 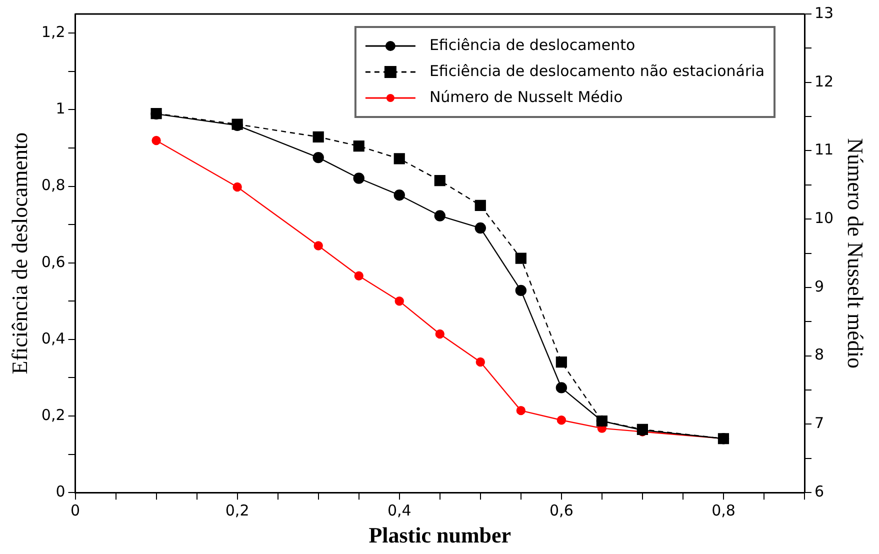 I want to click on y-tick-label: 0,8, so click(x=53, y=185).